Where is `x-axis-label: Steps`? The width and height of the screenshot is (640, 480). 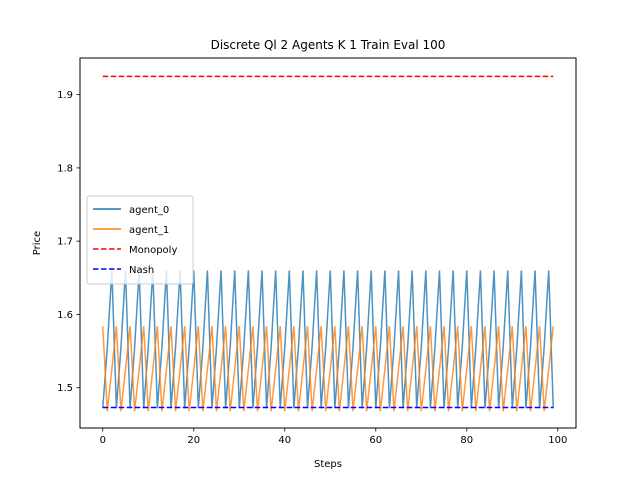 x-axis-label: Steps is located at coordinates (328, 464).